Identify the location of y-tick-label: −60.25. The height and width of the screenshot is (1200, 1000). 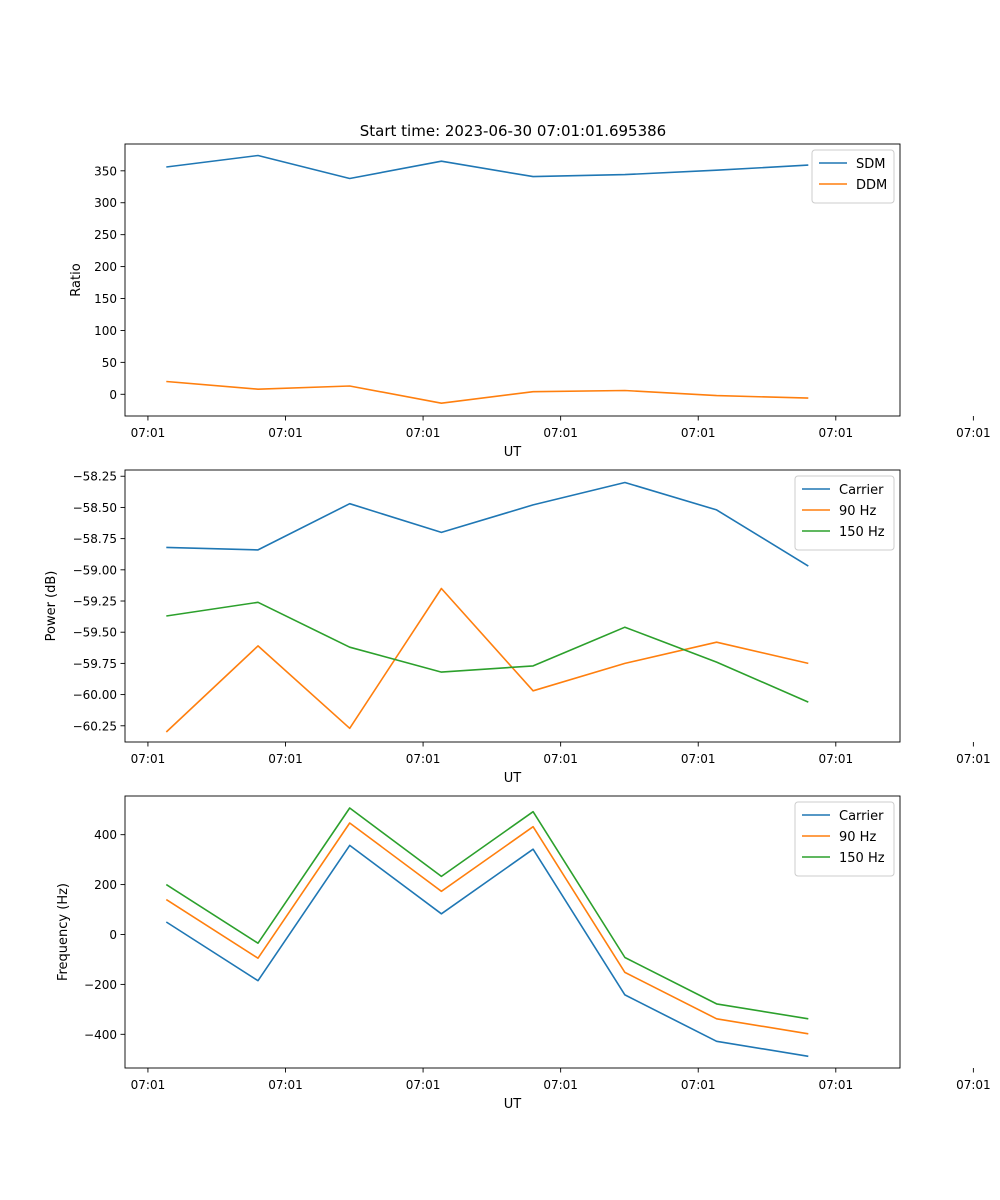
(95, 726).